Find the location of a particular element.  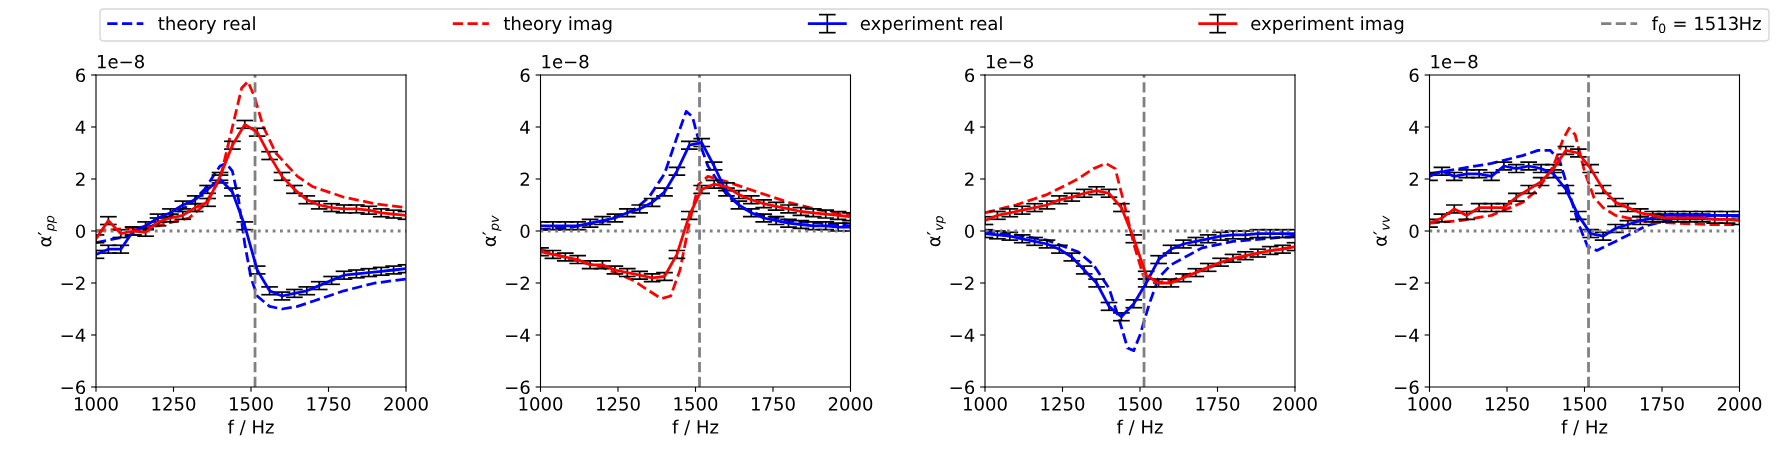

legend-label: experiment real is located at coordinates (931, 25).